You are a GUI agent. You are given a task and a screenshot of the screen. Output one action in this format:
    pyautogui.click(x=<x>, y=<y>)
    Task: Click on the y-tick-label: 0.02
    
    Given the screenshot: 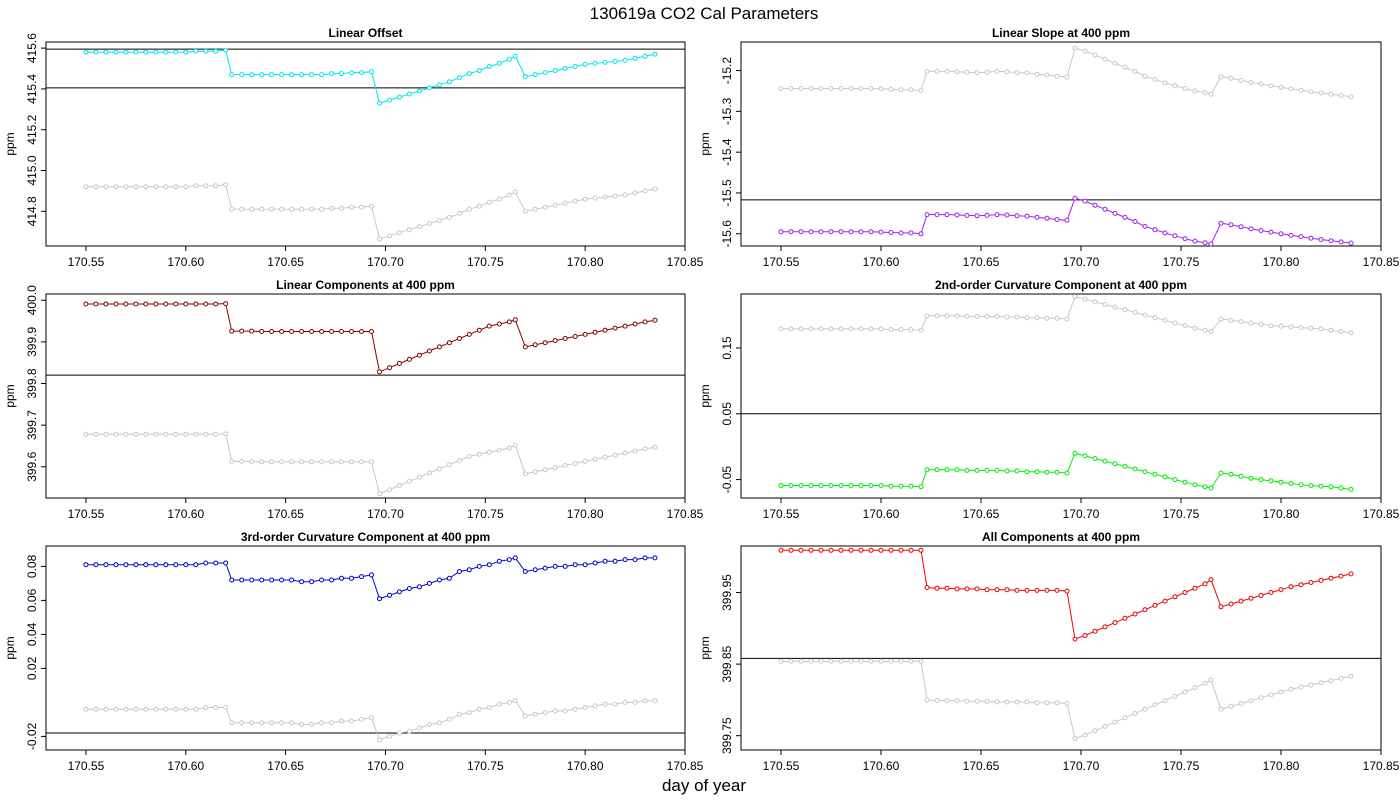 What is the action you would take?
    pyautogui.click(x=32, y=668)
    